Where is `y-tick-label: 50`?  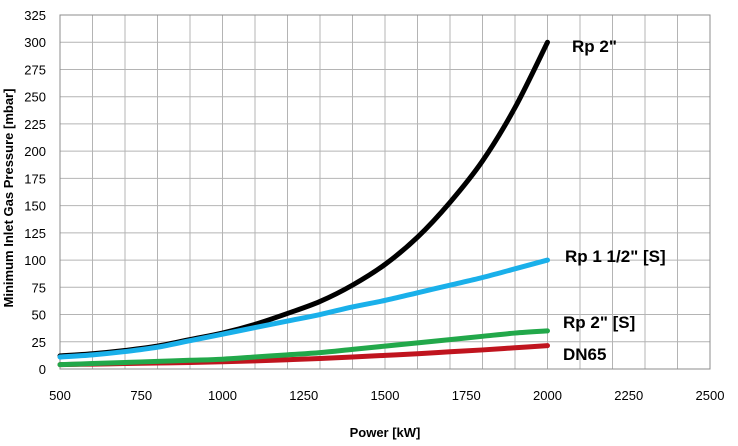
y-tick-label: 50 is located at coordinates (39, 315).